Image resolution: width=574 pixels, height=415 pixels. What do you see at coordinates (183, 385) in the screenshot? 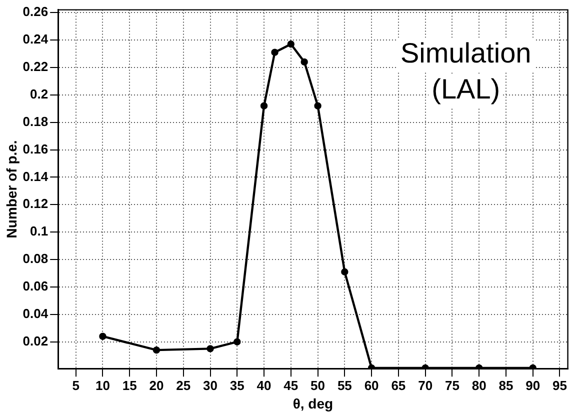
I see `x-tick-label: 25` at bounding box center [183, 385].